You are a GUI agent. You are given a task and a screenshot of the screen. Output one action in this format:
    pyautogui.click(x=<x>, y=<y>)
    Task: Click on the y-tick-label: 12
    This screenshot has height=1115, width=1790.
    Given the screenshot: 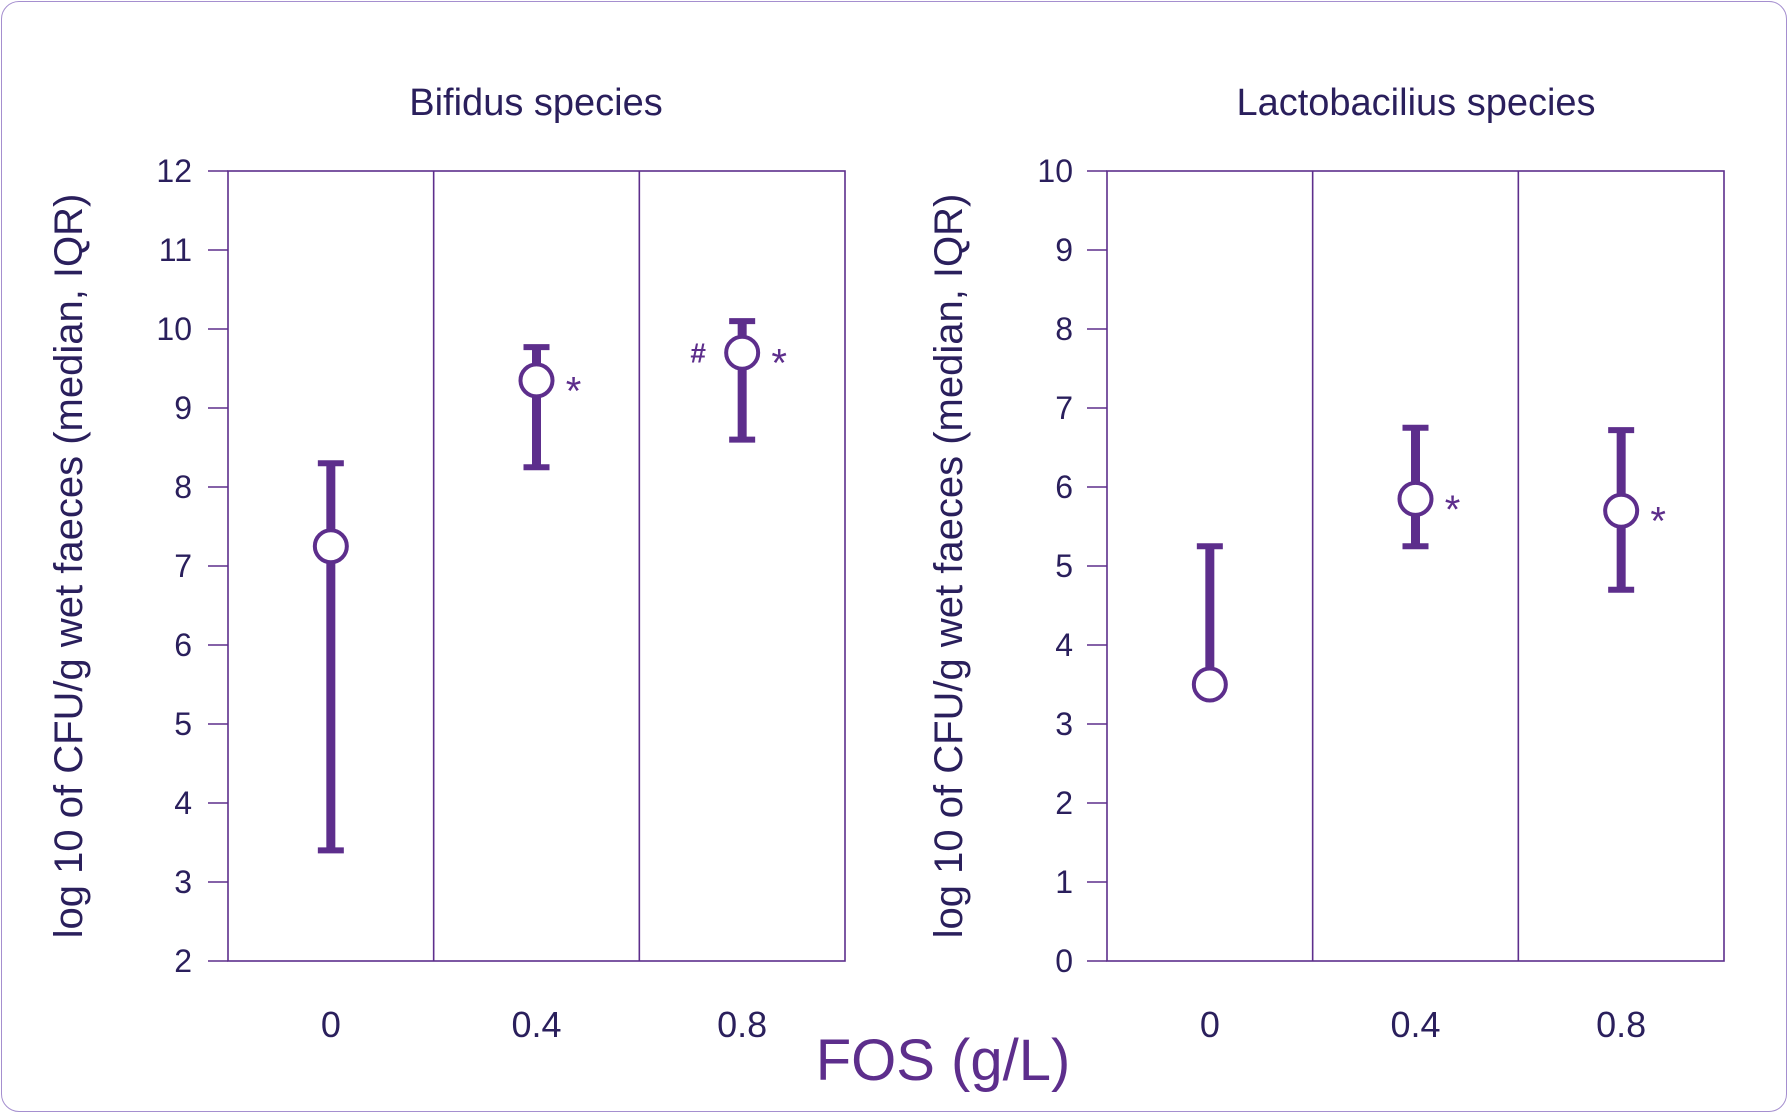 What is the action you would take?
    pyautogui.click(x=174, y=171)
    